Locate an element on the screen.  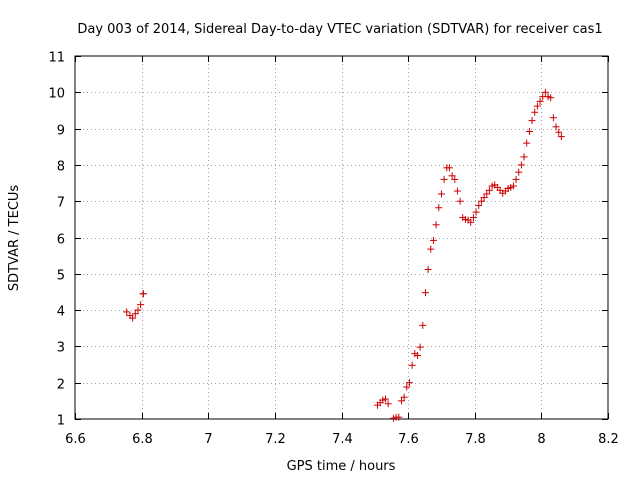
x-tick-label: 7.2 is located at coordinates (275, 439).